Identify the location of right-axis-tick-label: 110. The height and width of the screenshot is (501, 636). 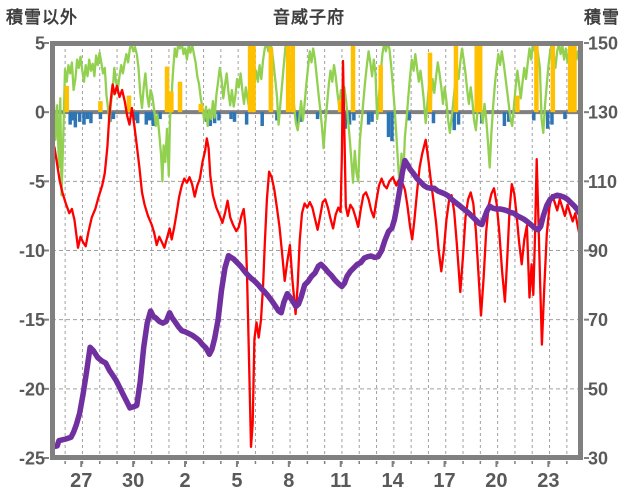
(602, 182).